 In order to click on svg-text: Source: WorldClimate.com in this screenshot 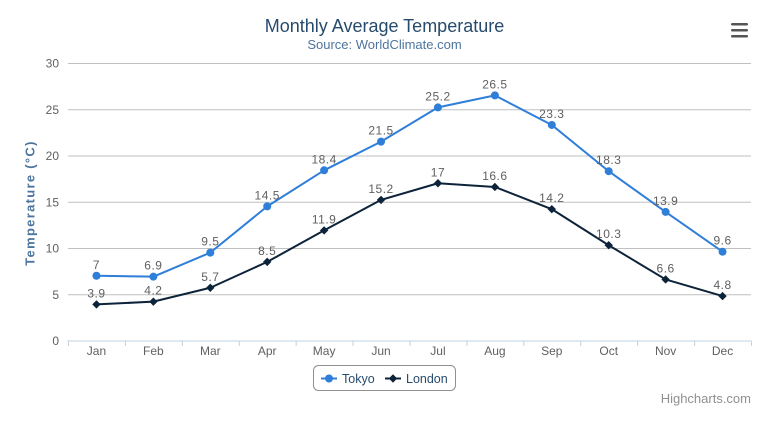, I will do `click(384, 44)`.